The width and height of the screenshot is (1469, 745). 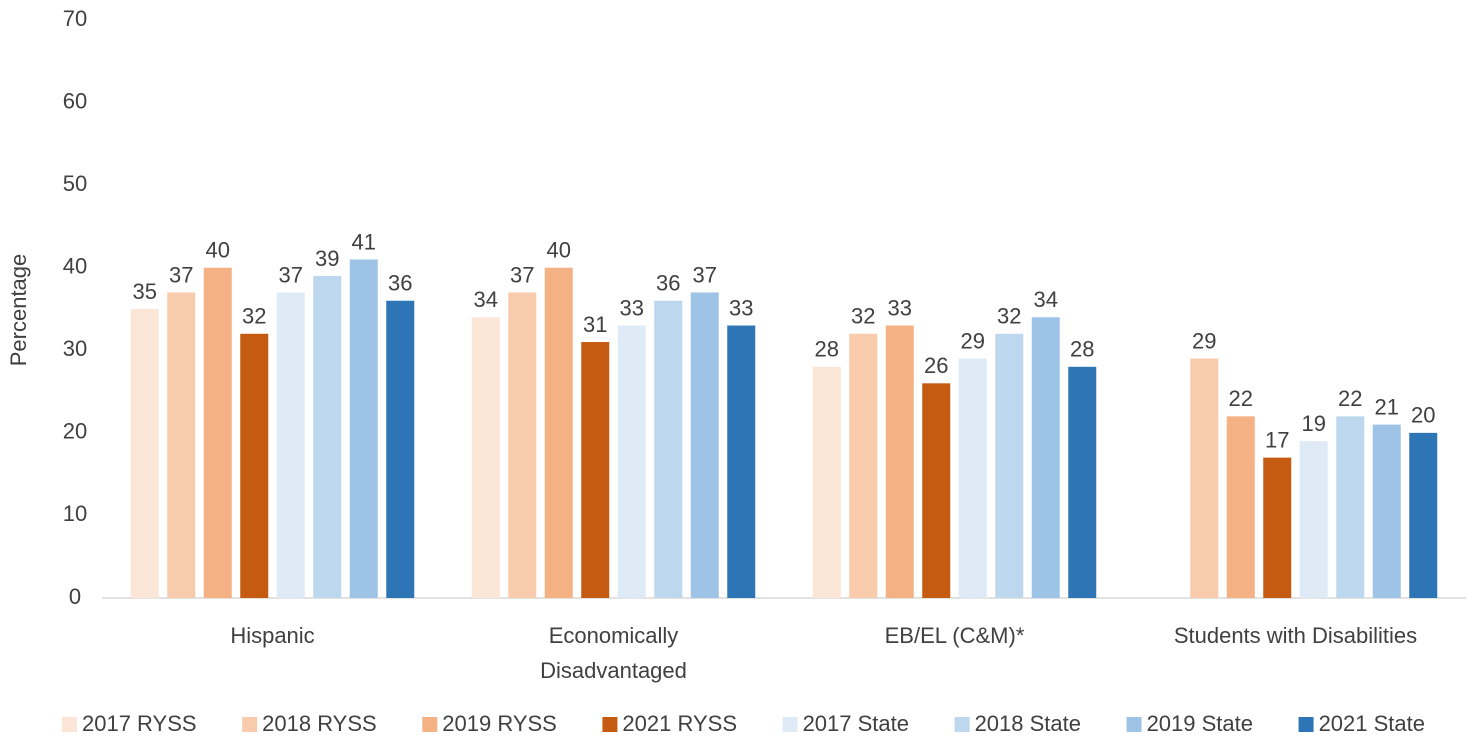 I want to click on y-tick-label: 10, so click(x=75, y=513).